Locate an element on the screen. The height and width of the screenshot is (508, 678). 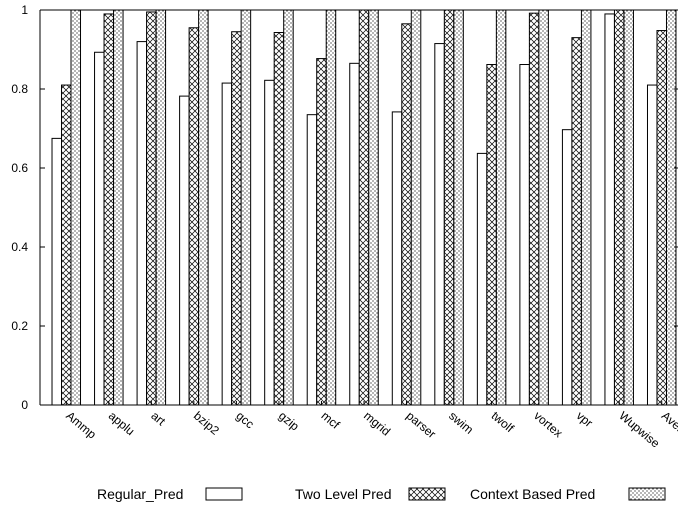
bar-bzip2-Context-Based-Pred is located at coordinates (203, 207).